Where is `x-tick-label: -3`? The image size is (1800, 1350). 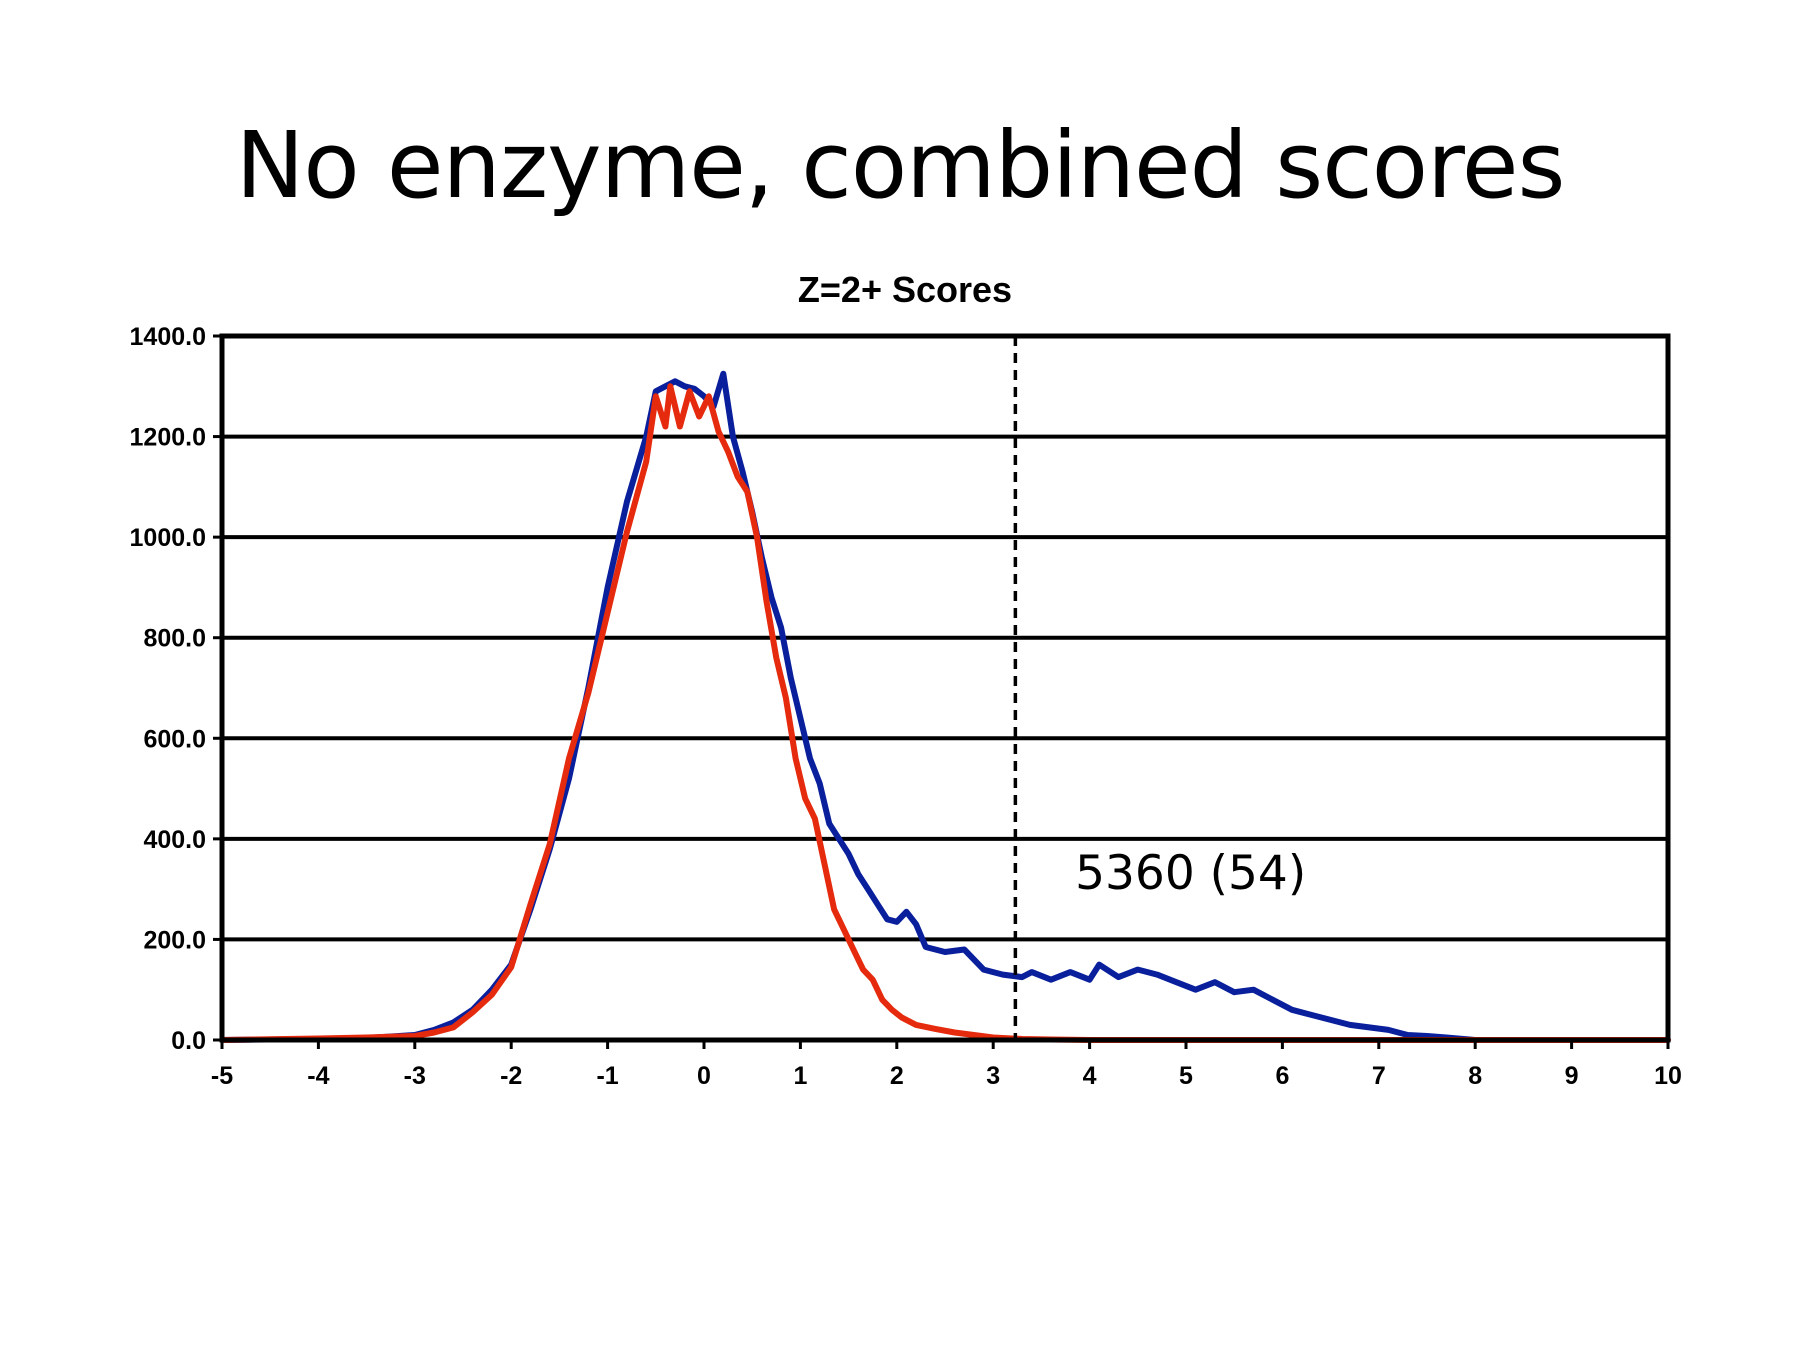
x-tick-label: -3 is located at coordinates (415, 1076).